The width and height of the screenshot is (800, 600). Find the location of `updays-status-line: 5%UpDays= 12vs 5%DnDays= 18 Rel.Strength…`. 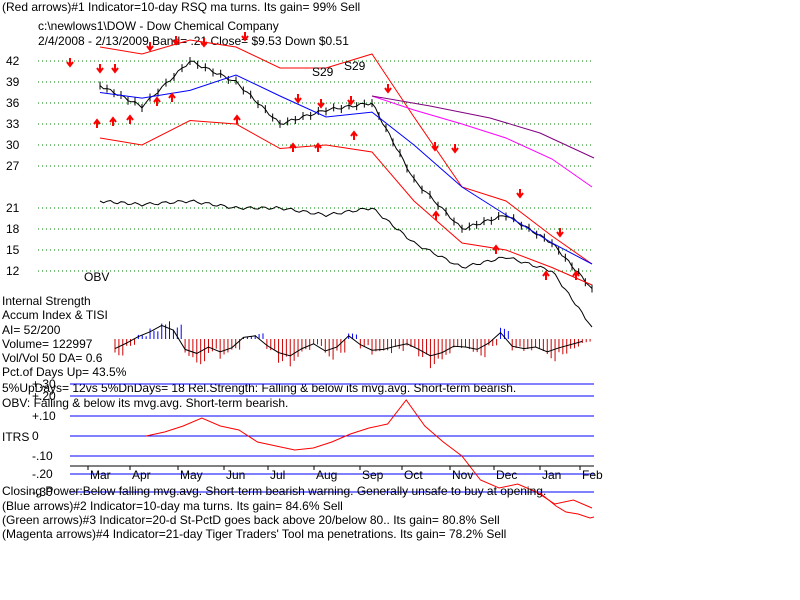

updays-status-line: 5%UpDays= 12vs 5%DnDays= 18 Rel.Strength… is located at coordinates (259, 388).